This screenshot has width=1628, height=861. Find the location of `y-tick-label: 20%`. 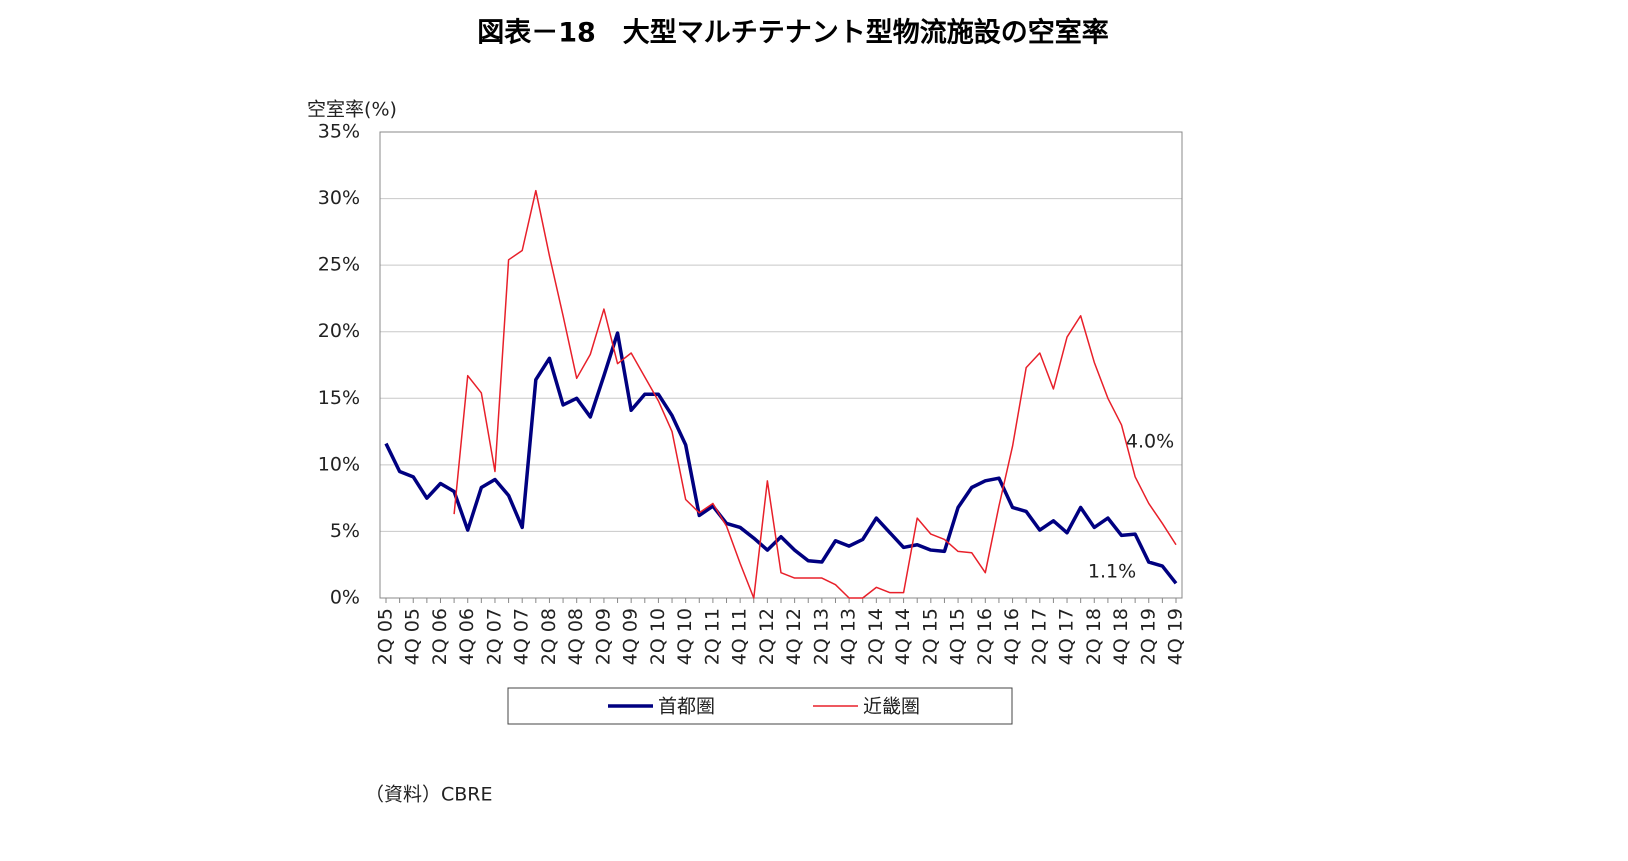

y-tick-label: 20% is located at coordinates (339, 331).